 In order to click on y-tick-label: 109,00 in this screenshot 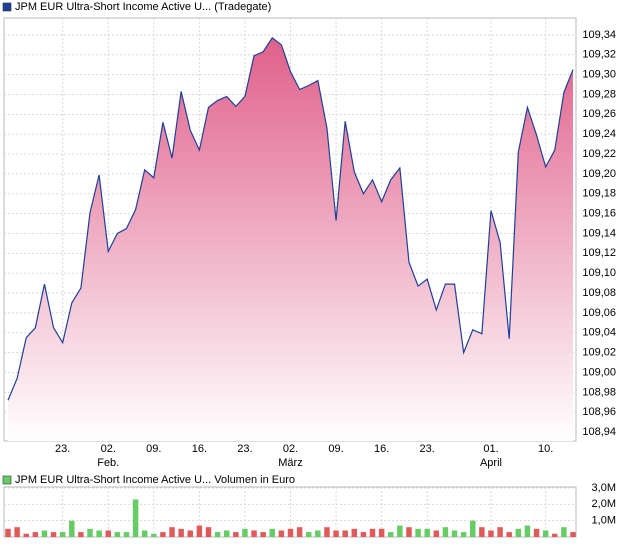, I will do `click(599, 372)`.